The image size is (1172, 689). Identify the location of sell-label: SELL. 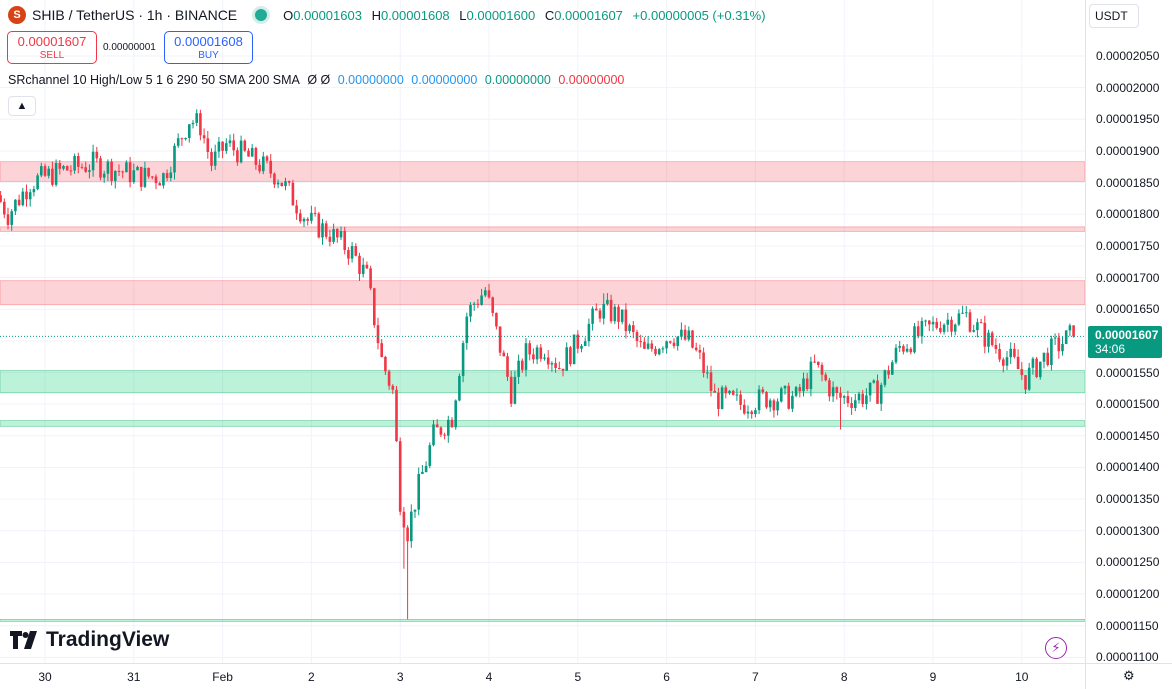
(52, 55).